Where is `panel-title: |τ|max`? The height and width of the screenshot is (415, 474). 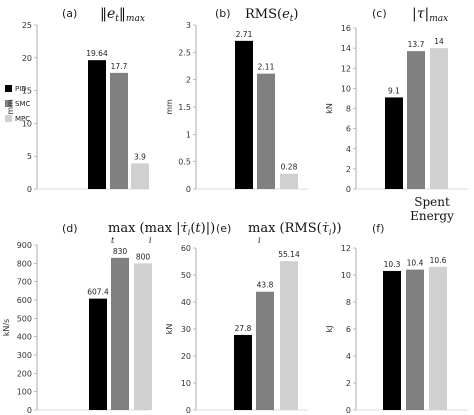
panel-title: |τ|max is located at coordinates (430, 15).